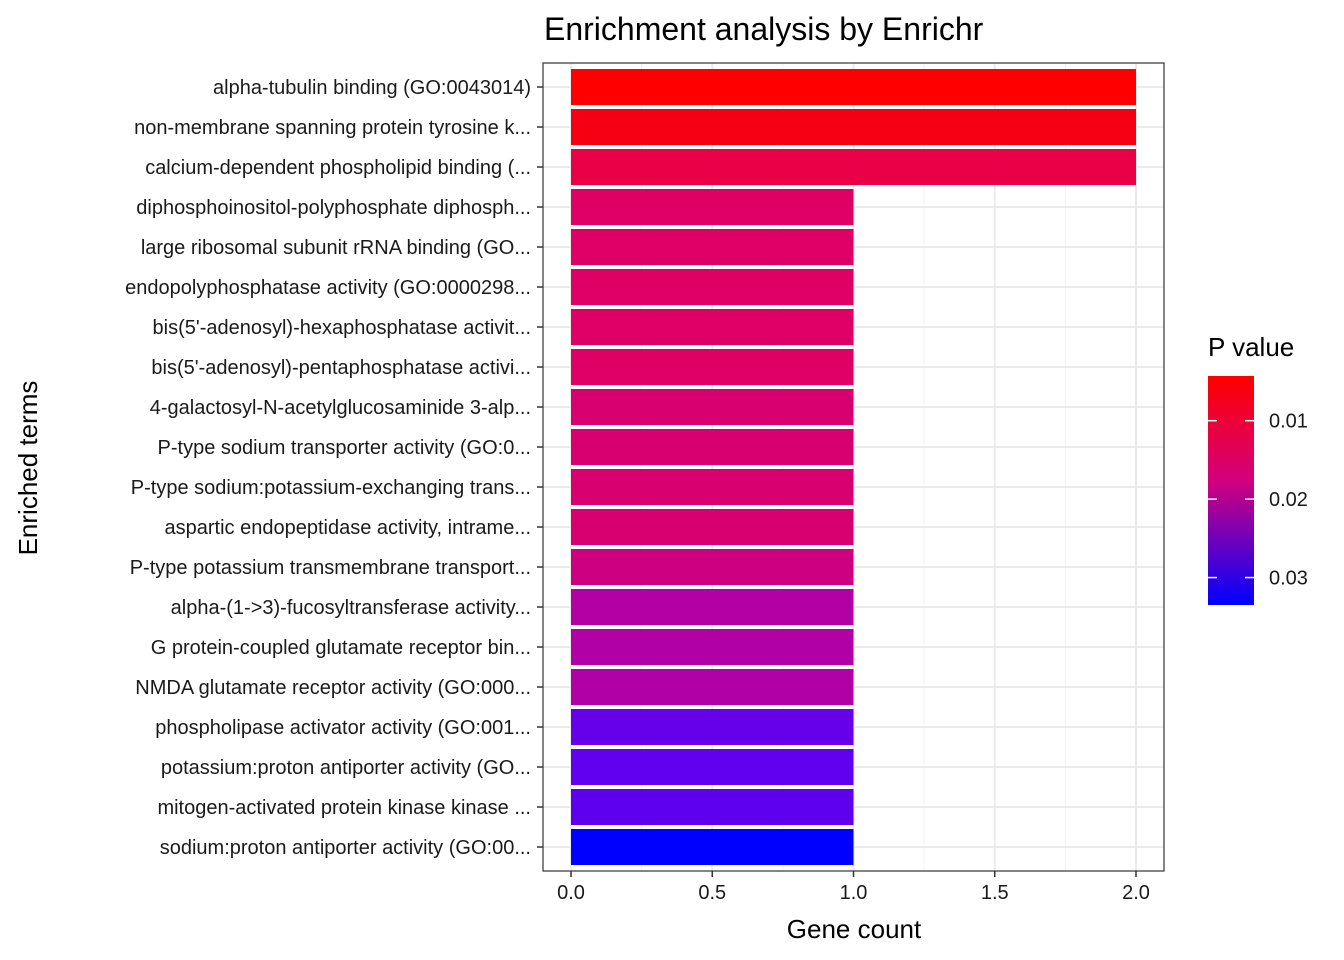 Image resolution: width=1344 pixels, height=960 pixels. I want to click on x-tick-label: 2.0, so click(1136, 893).